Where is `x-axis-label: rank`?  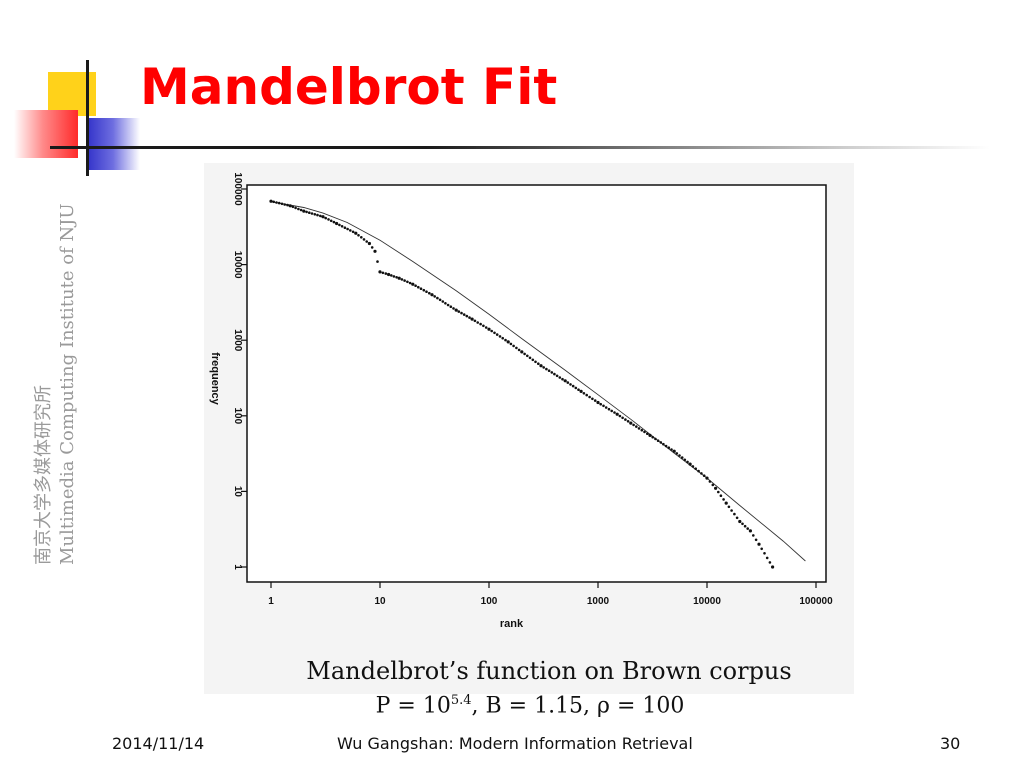
x-axis-label: rank is located at coordinates (512, 624).